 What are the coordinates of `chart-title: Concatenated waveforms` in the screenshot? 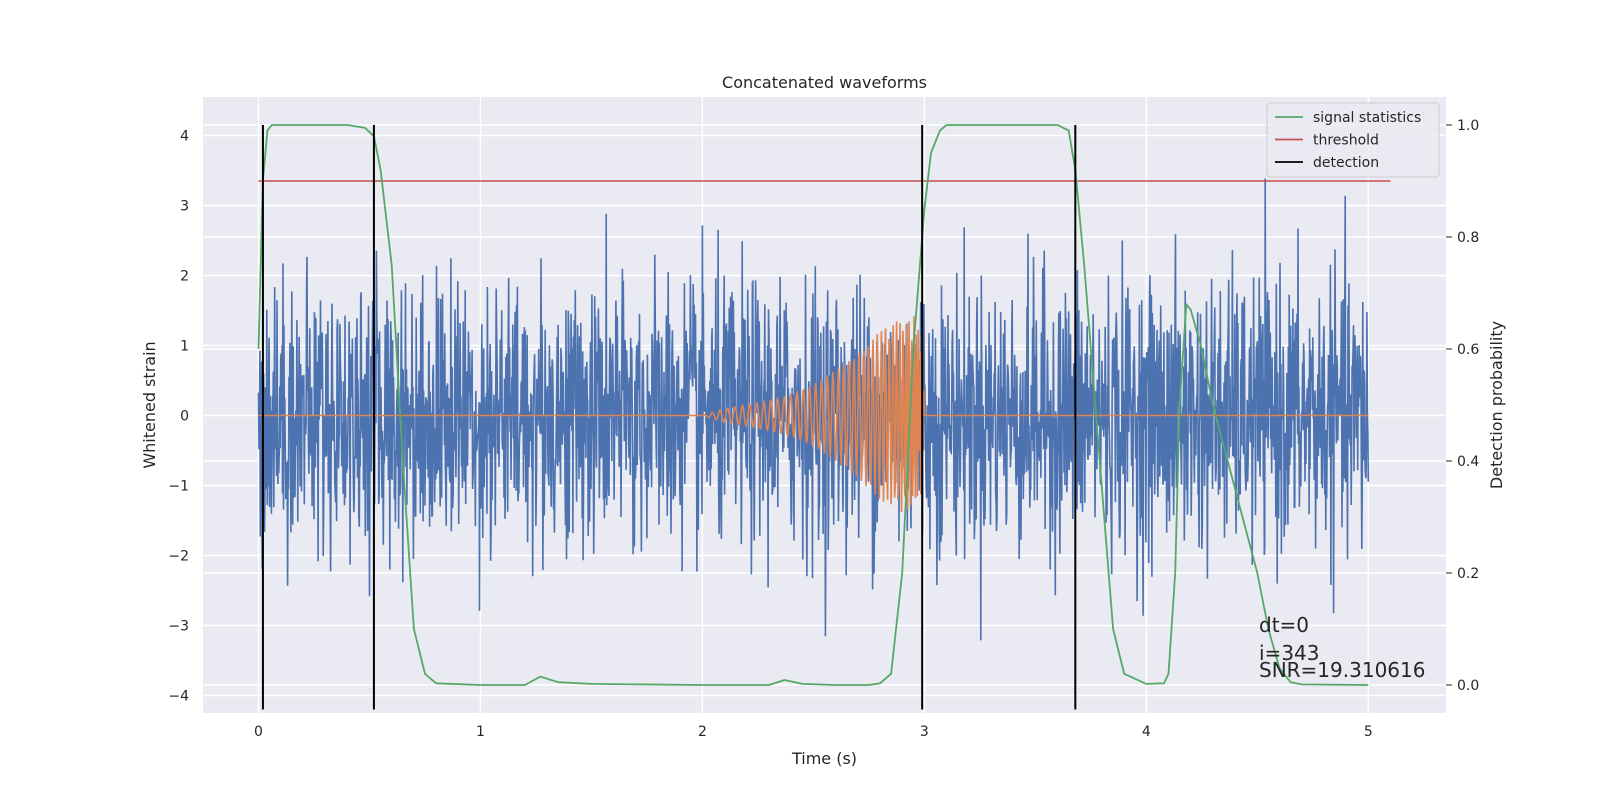 It's located at (824, 82).